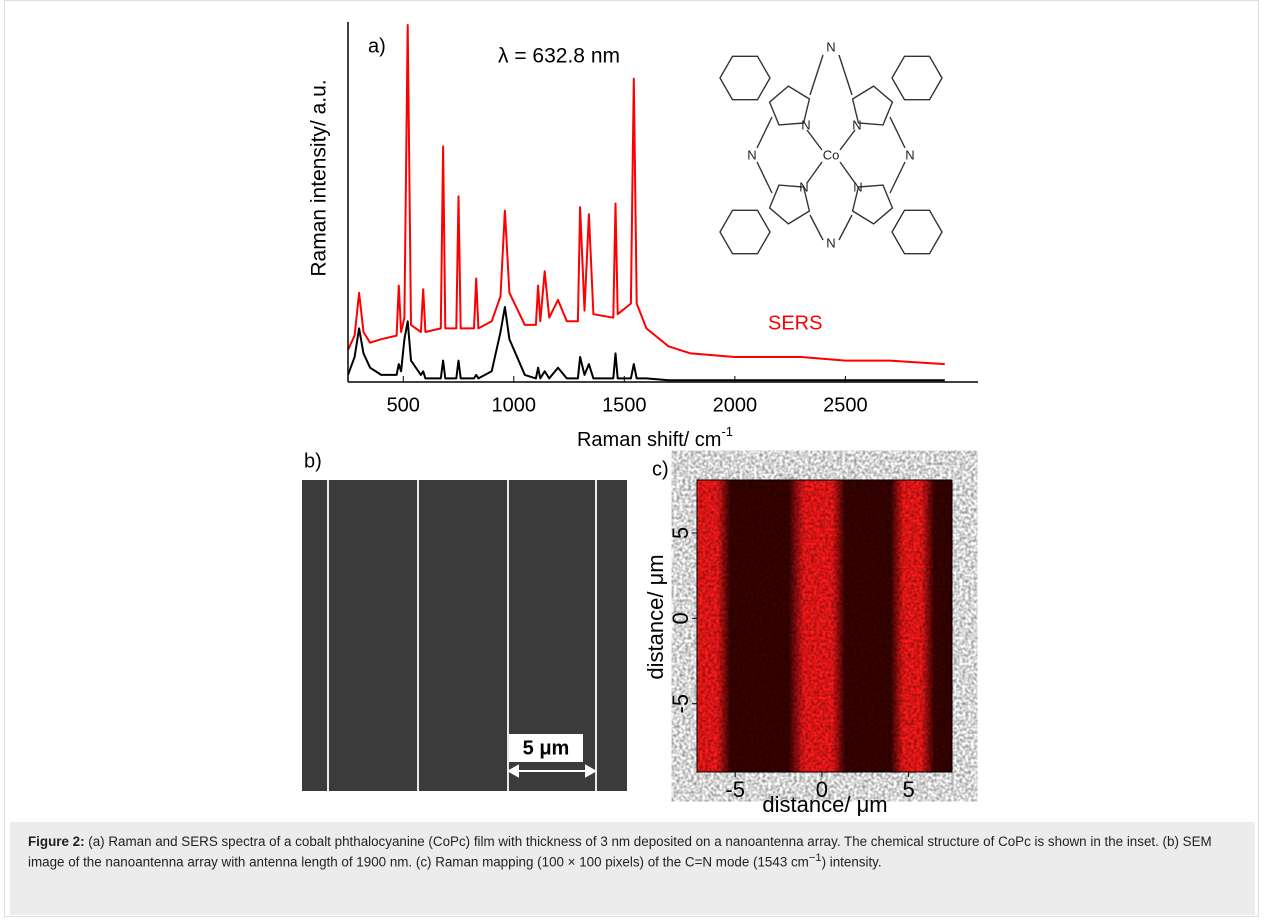 Image resolution: width=1265 pixels, height=920 pixels. I want to click on x-tick-label: 500, so click(403, 405).